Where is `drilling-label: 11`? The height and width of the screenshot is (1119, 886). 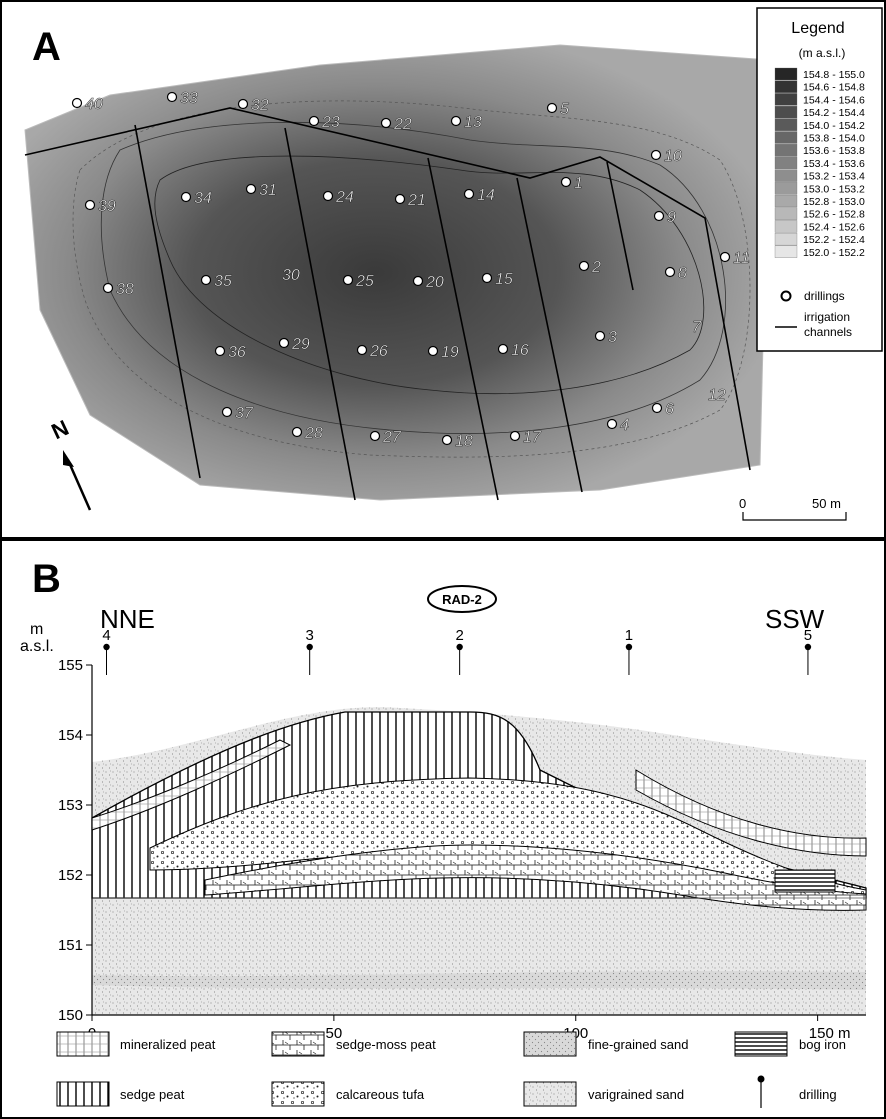 drilling-label: 11 is located at coordinates (741, 258).